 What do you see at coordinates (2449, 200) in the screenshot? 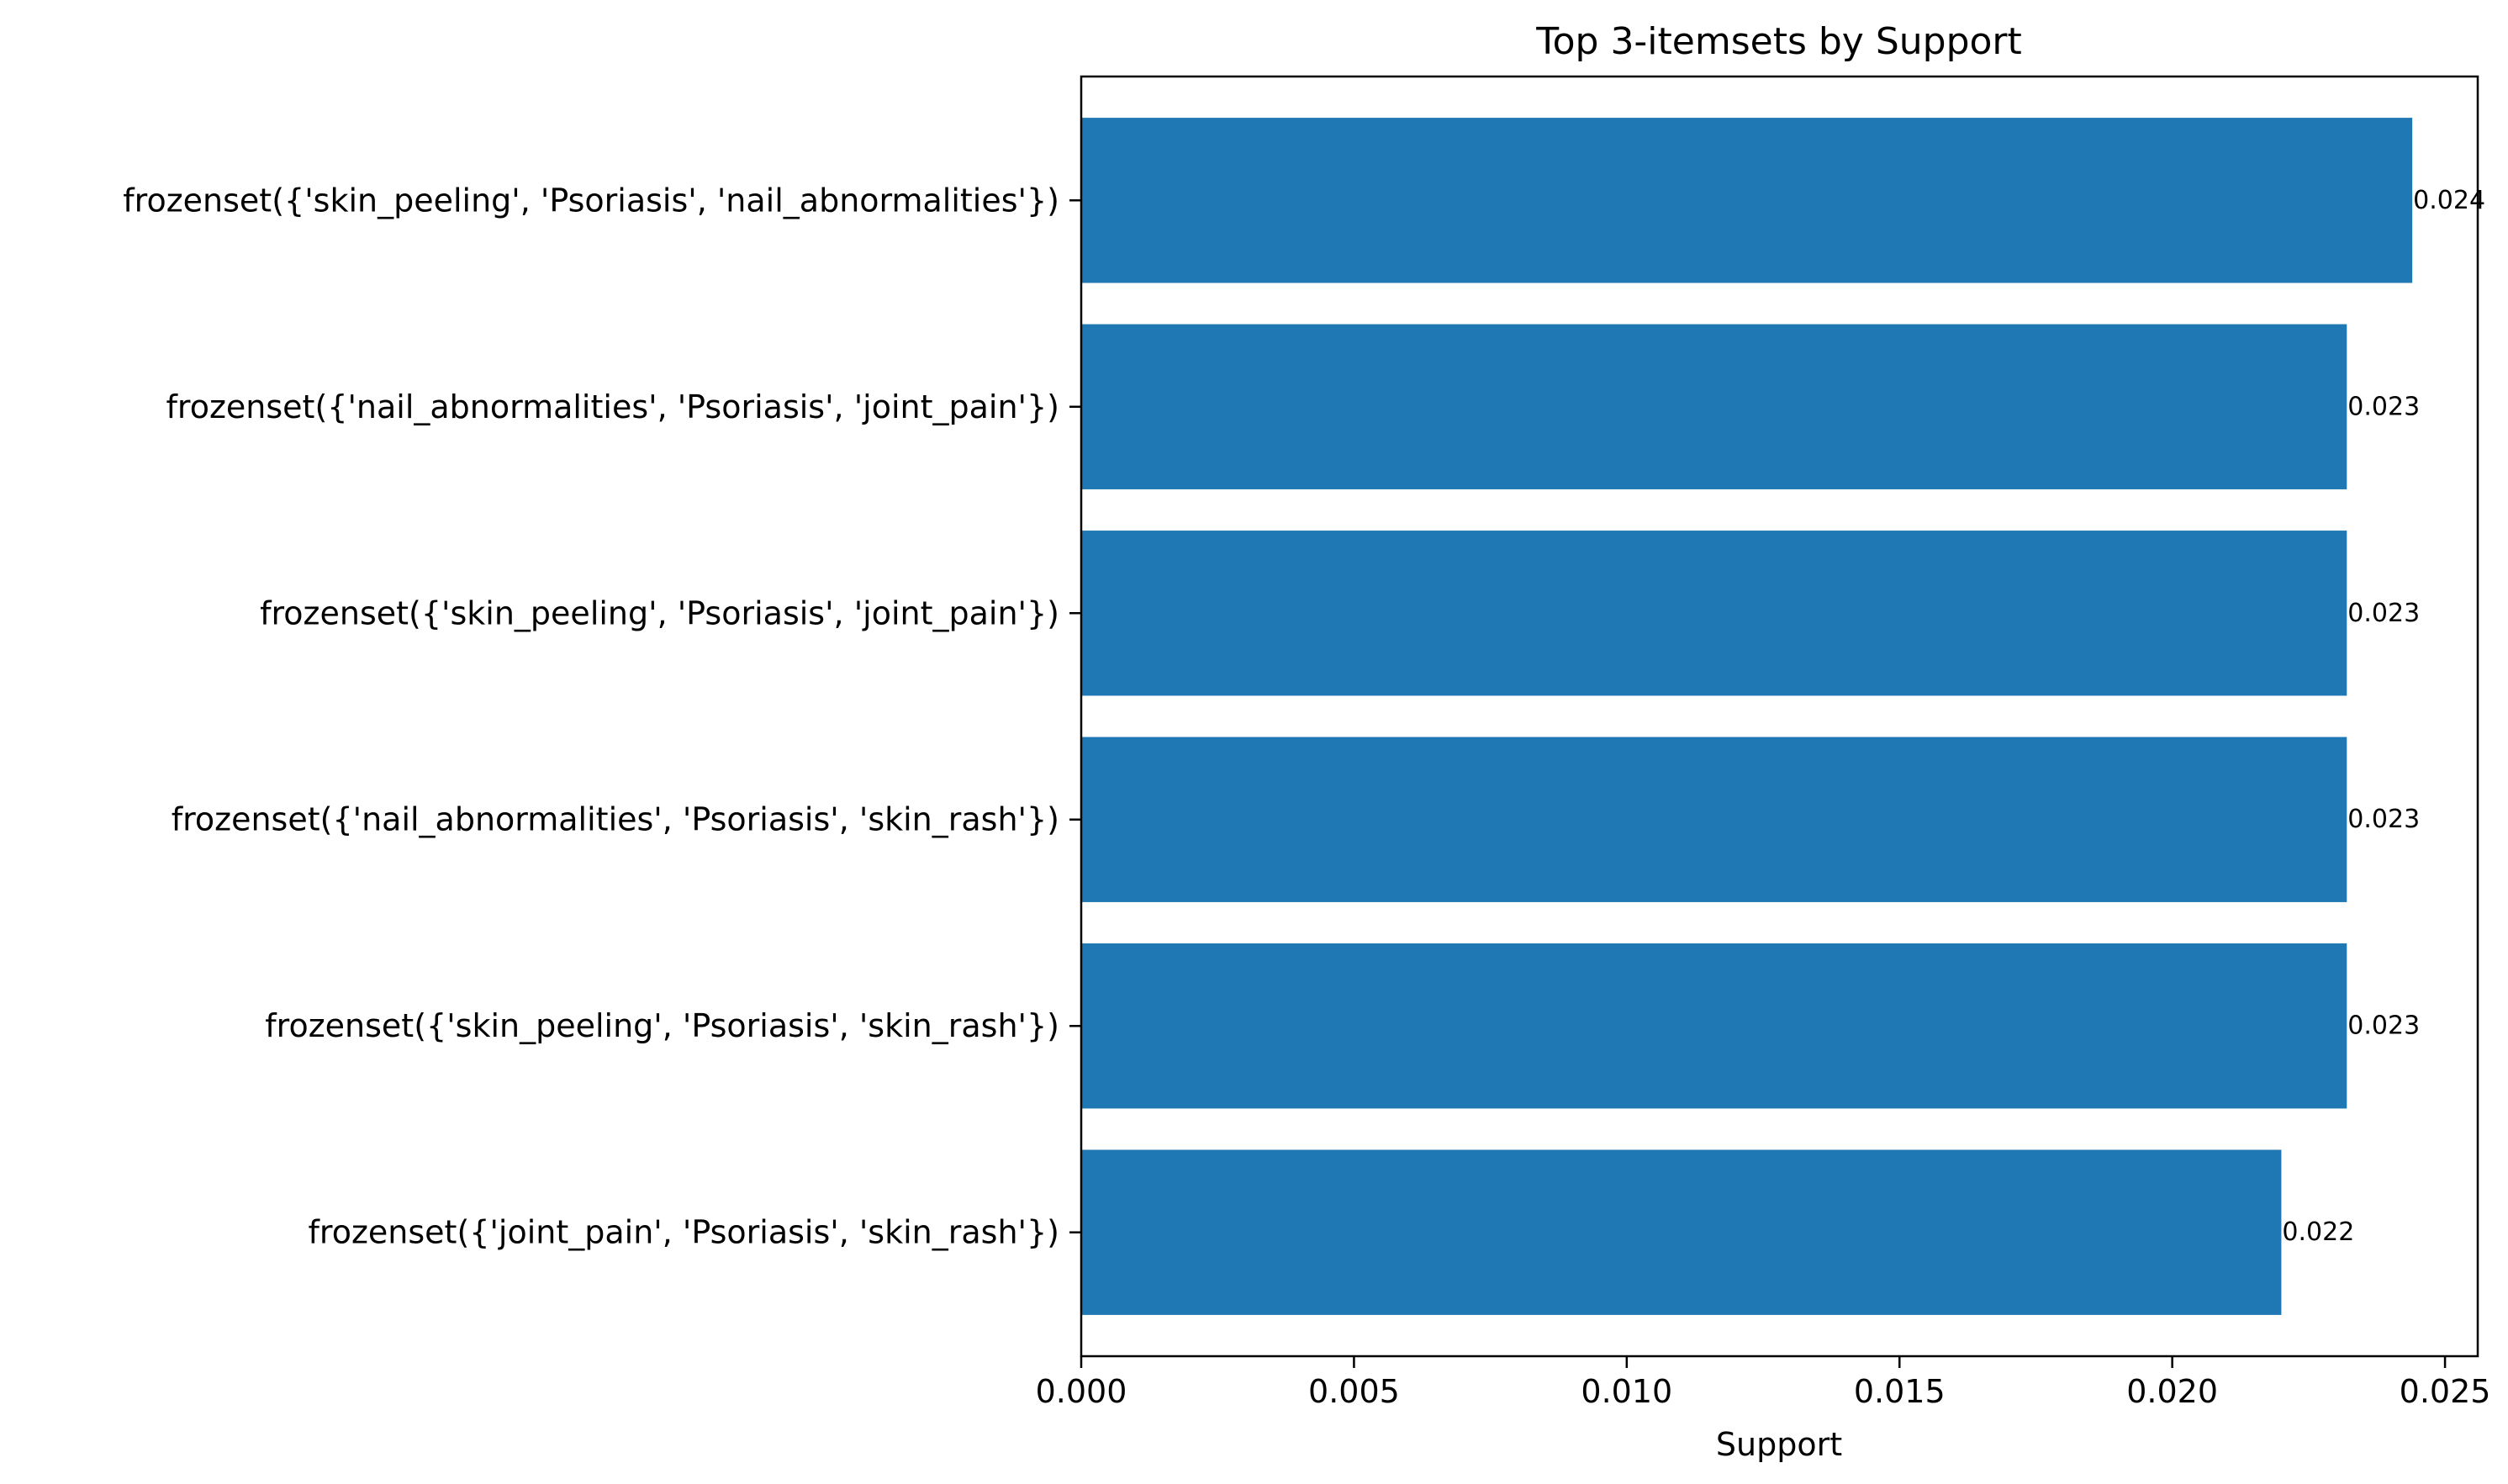
I see `bar-value-label: 0.024` at bounding box center [2449, 200].